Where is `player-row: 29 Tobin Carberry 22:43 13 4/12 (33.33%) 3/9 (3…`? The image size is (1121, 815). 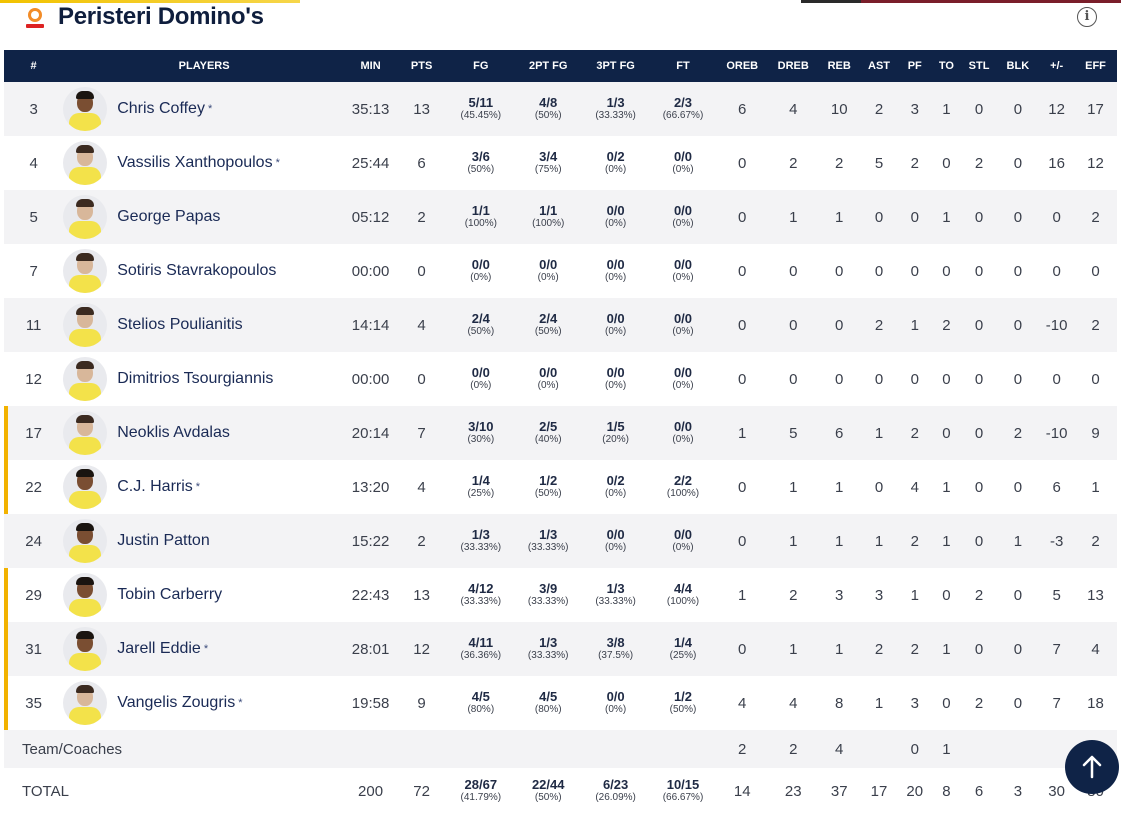 player-row: 29 Tobin Carberry 22:43 13 4/12 (33.33%) 3/9 (3… is located at coordinates (560, 595).